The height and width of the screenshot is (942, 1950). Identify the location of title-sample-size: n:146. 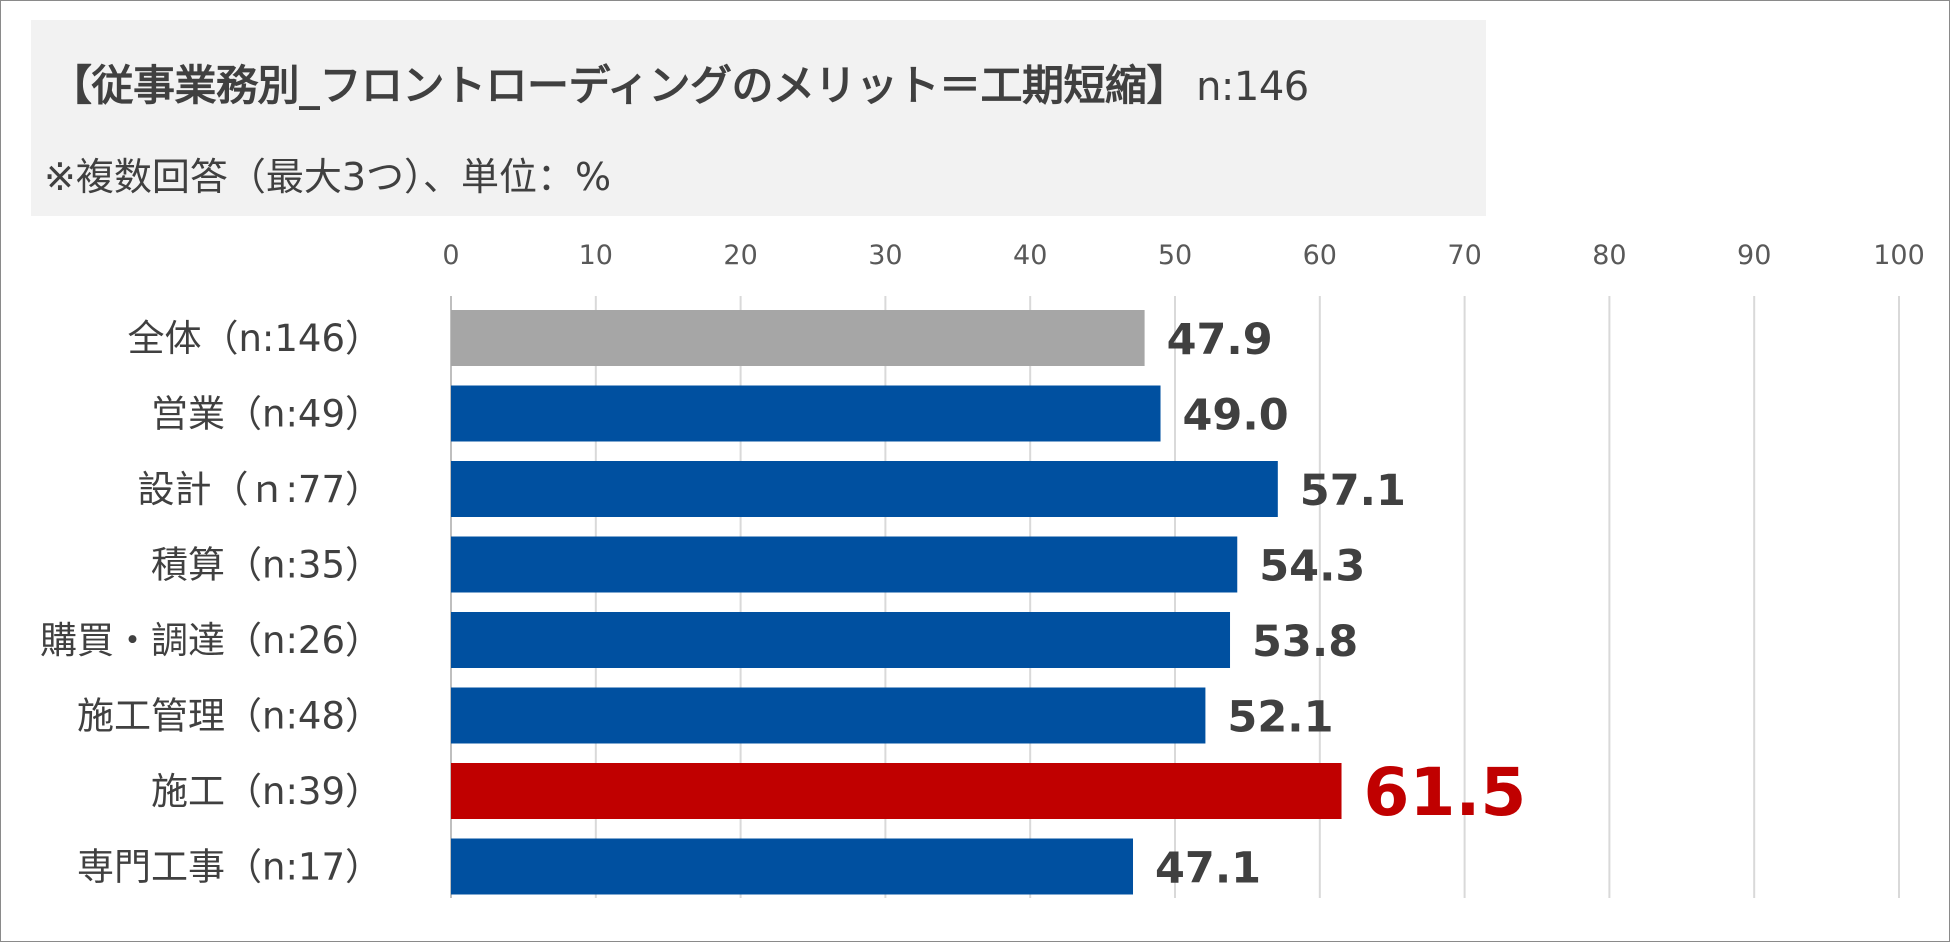
(1252, 87).